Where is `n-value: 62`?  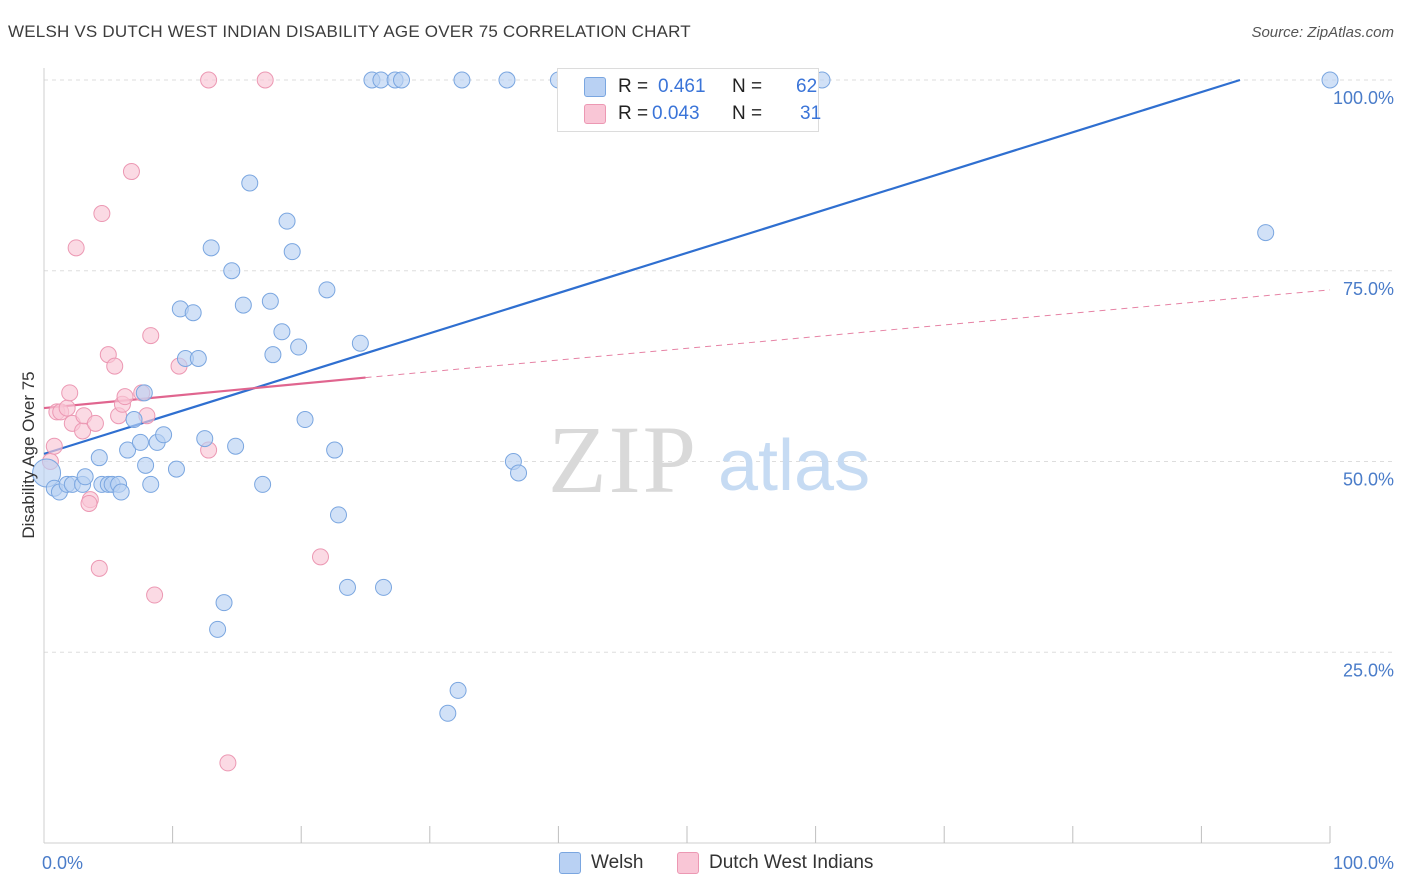
n-value: 62 is located at coordinates (807, 86).